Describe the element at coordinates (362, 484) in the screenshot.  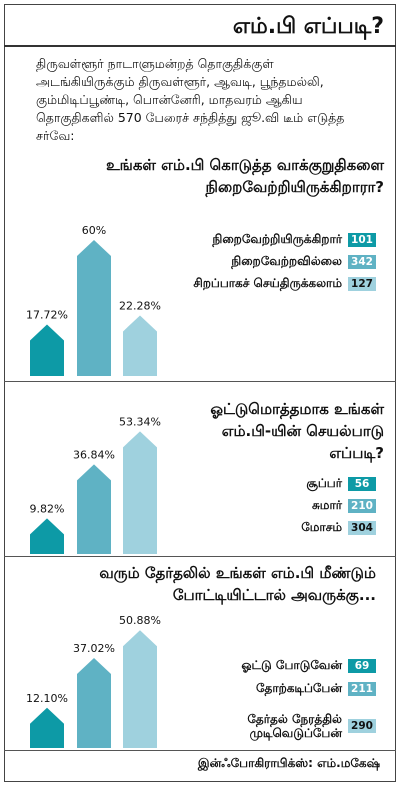
I see `count-badge: 56` at that location.